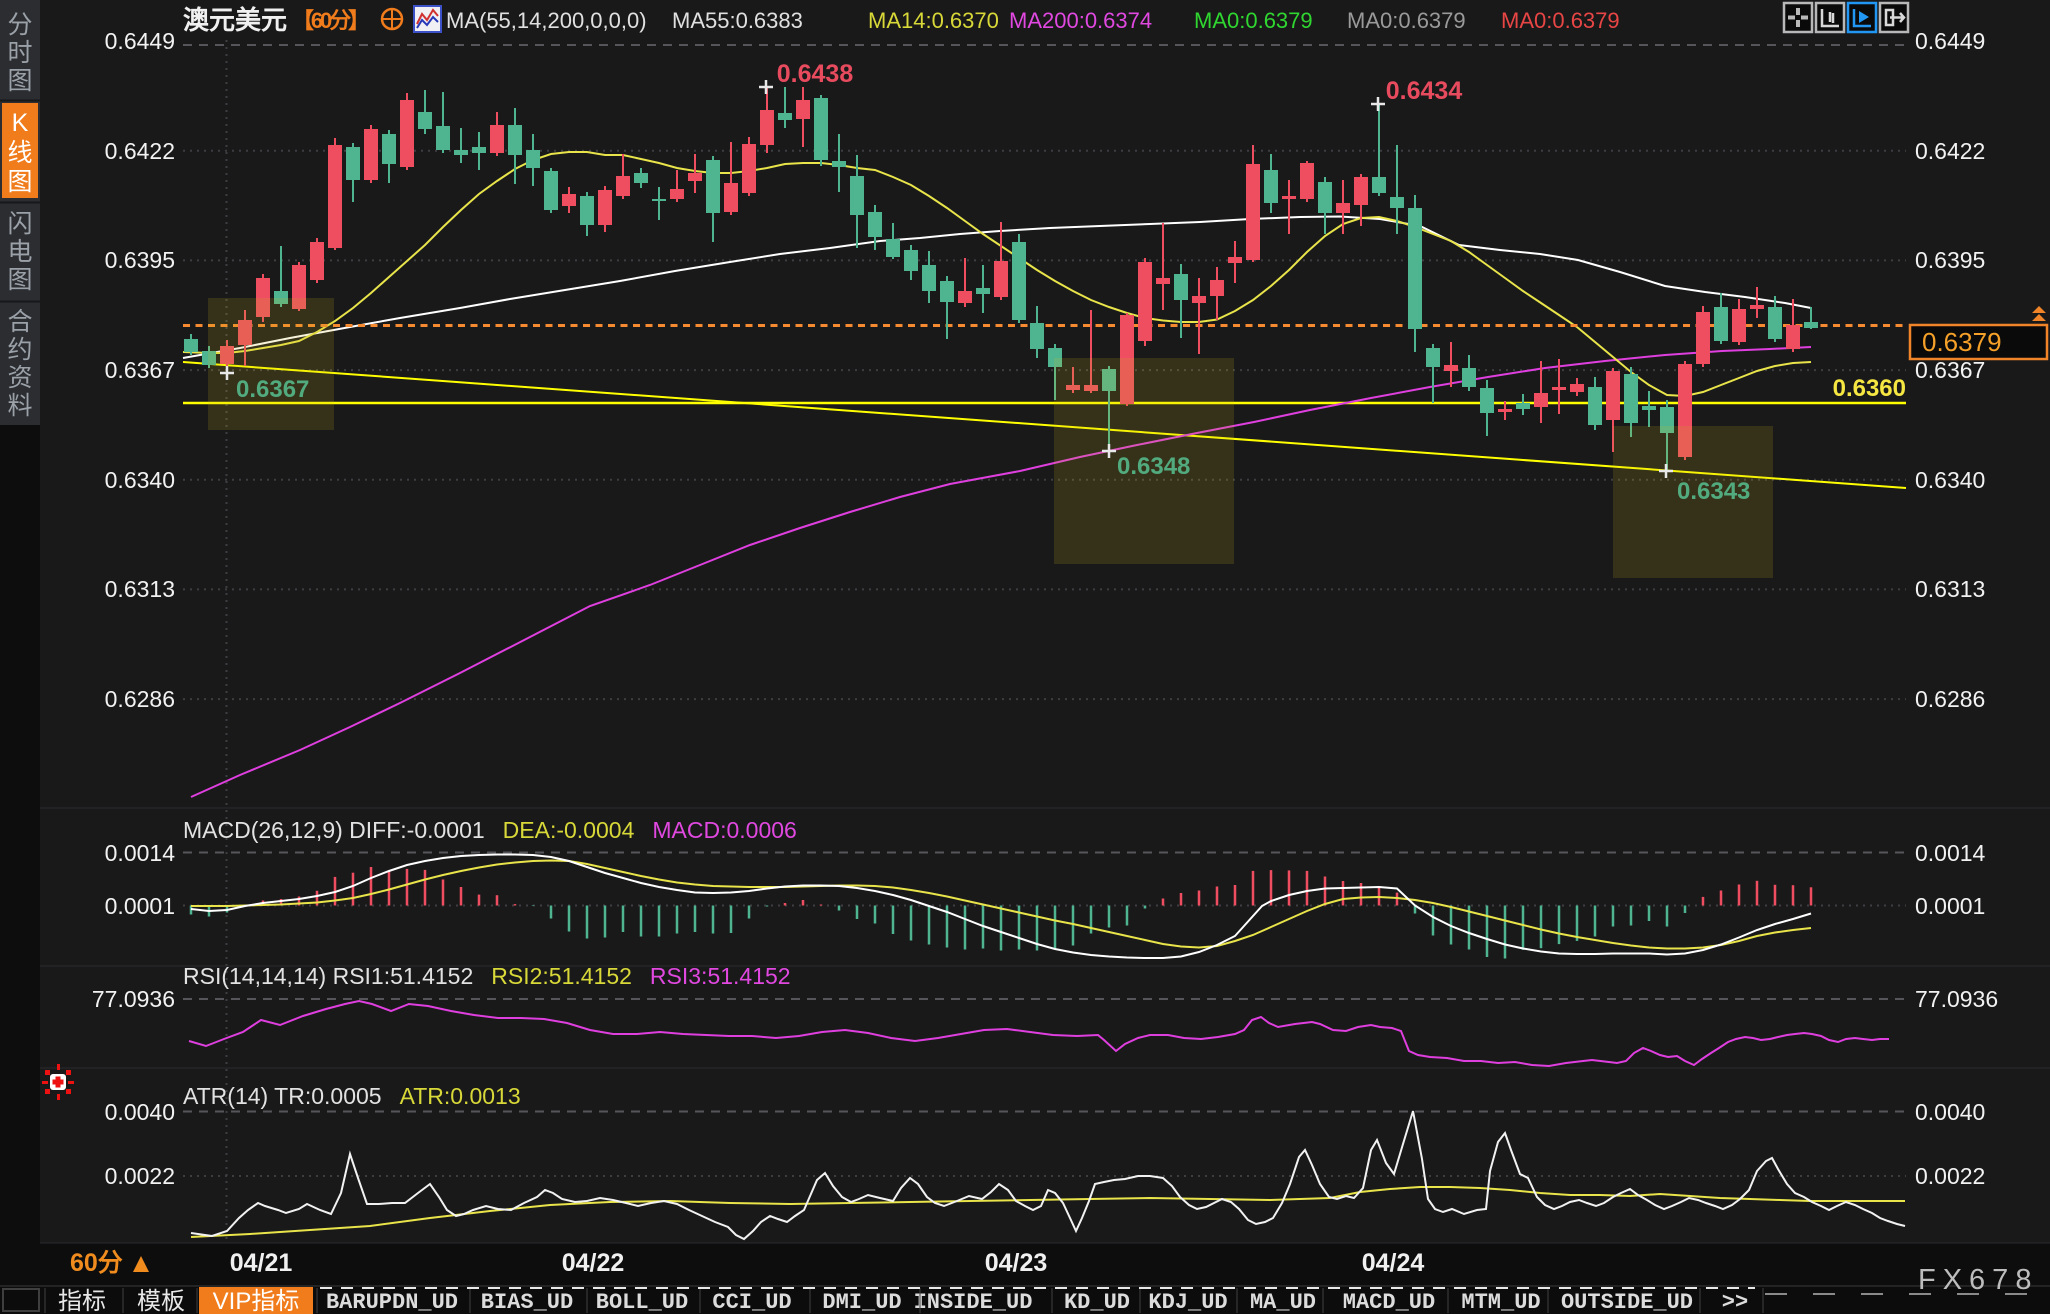 The image size is (2050, 1314). Describe the element at coordinates (96, 1263) in the screenshot. I see `svg-text: 60分` at that location.